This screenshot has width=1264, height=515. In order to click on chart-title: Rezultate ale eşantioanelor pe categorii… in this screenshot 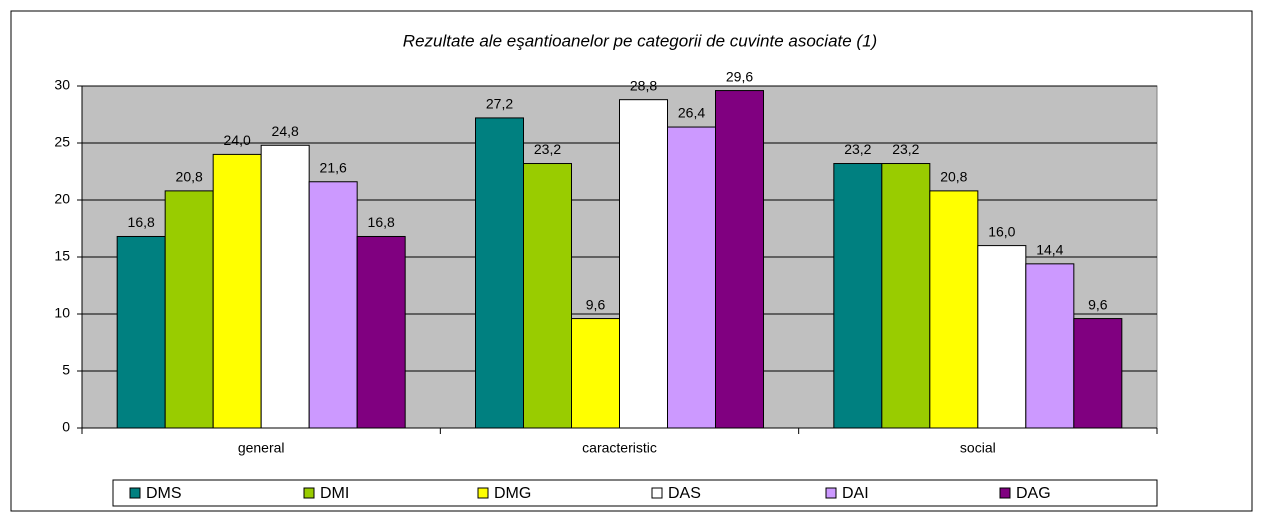, I will do `click(640, 40)`.